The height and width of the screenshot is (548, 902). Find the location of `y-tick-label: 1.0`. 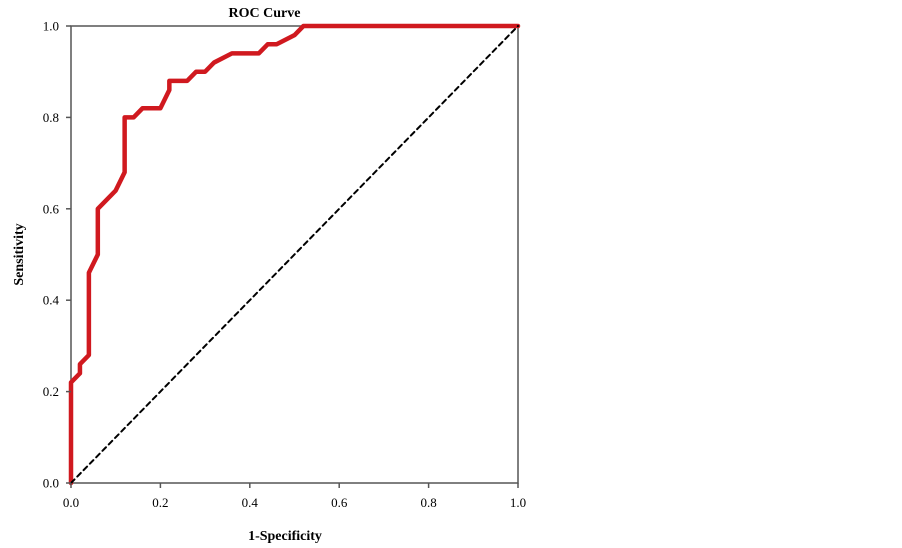

y-tick-label: 1.0 is located at coordinates (51, 26).